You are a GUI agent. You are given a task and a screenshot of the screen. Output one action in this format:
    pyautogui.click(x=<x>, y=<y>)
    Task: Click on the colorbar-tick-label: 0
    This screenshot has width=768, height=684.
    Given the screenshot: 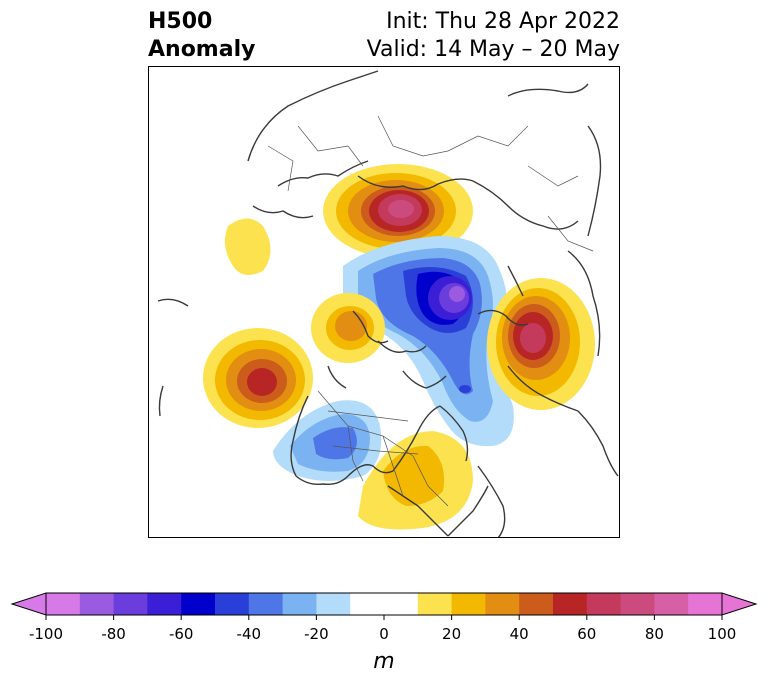 What is the action you would take?
    pyautogui.click(x=384, y=634)
    